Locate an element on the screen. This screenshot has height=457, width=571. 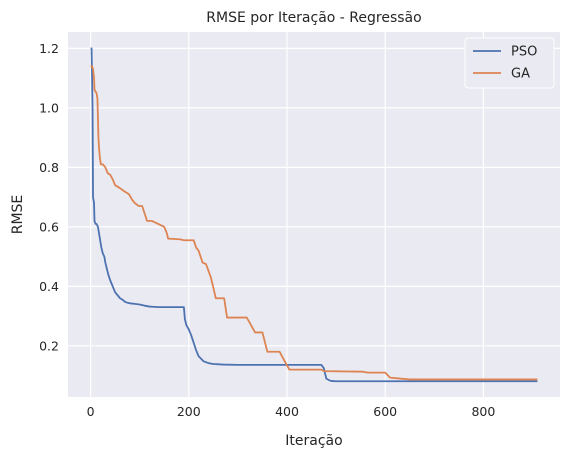
legend-box is located at coordinates (509, 63).